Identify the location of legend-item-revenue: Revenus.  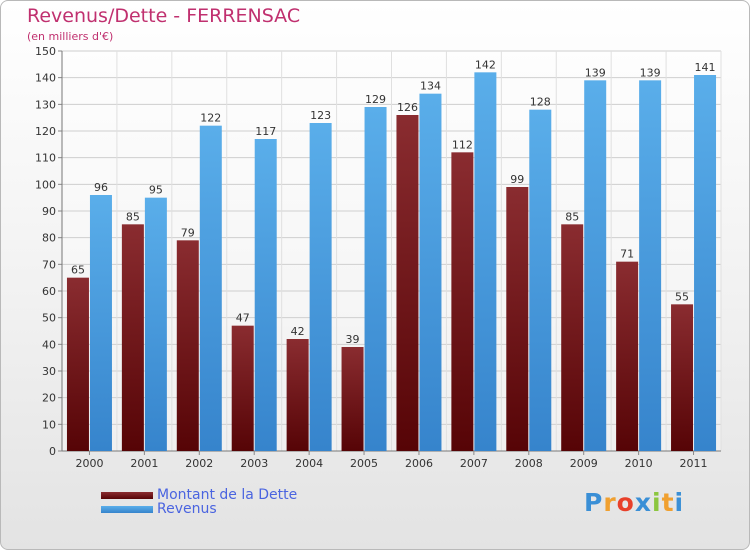
(159, 509).